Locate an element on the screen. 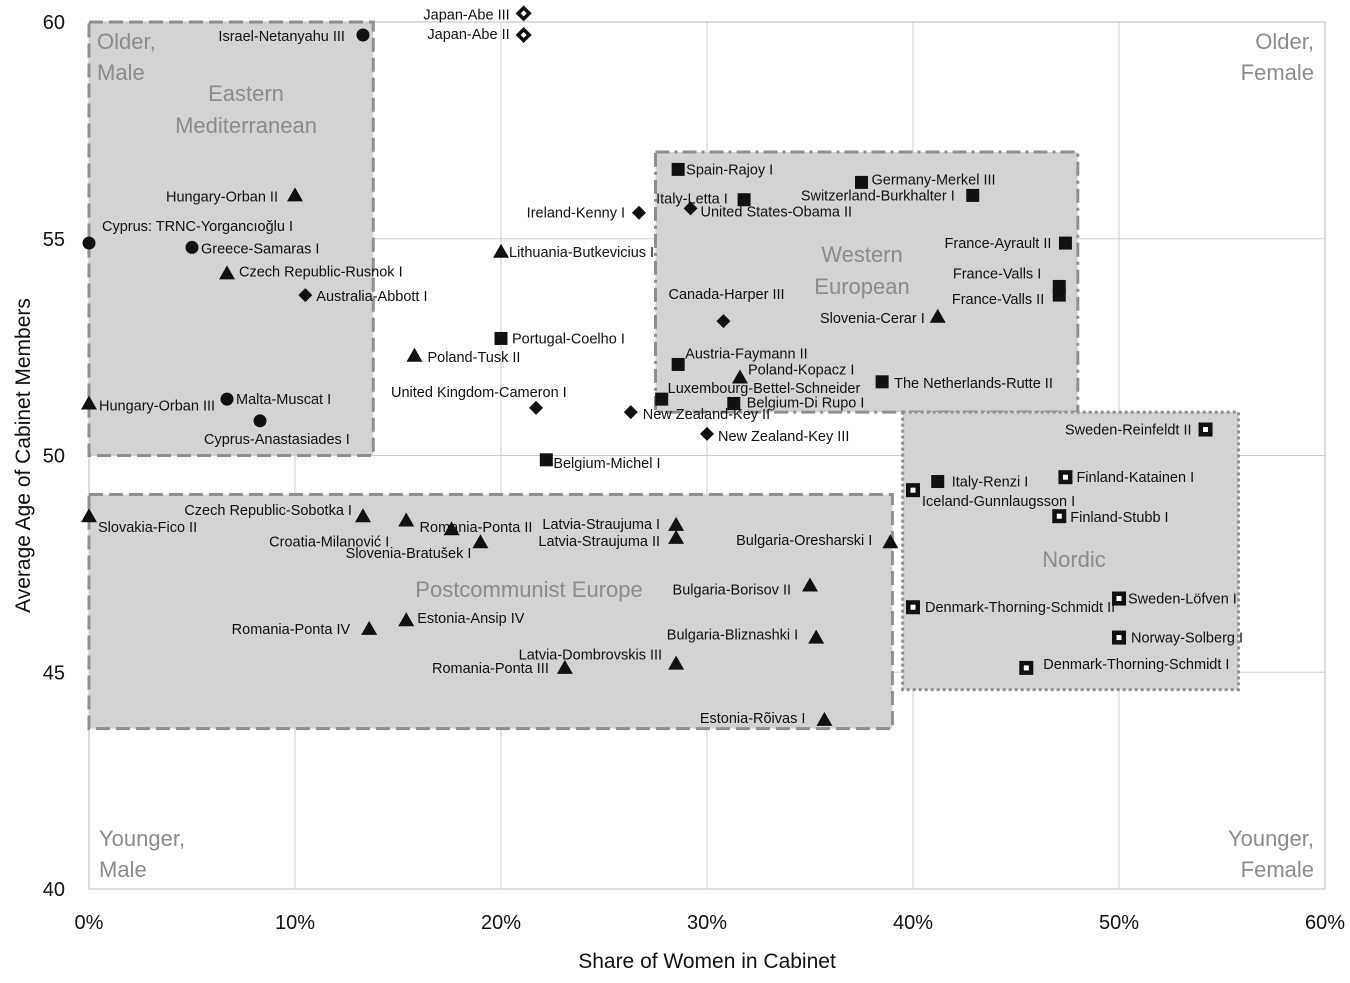 This screenshot has width=1350, height=983. point-label: Austria-Faymann II is located at coordinates (746, 354).